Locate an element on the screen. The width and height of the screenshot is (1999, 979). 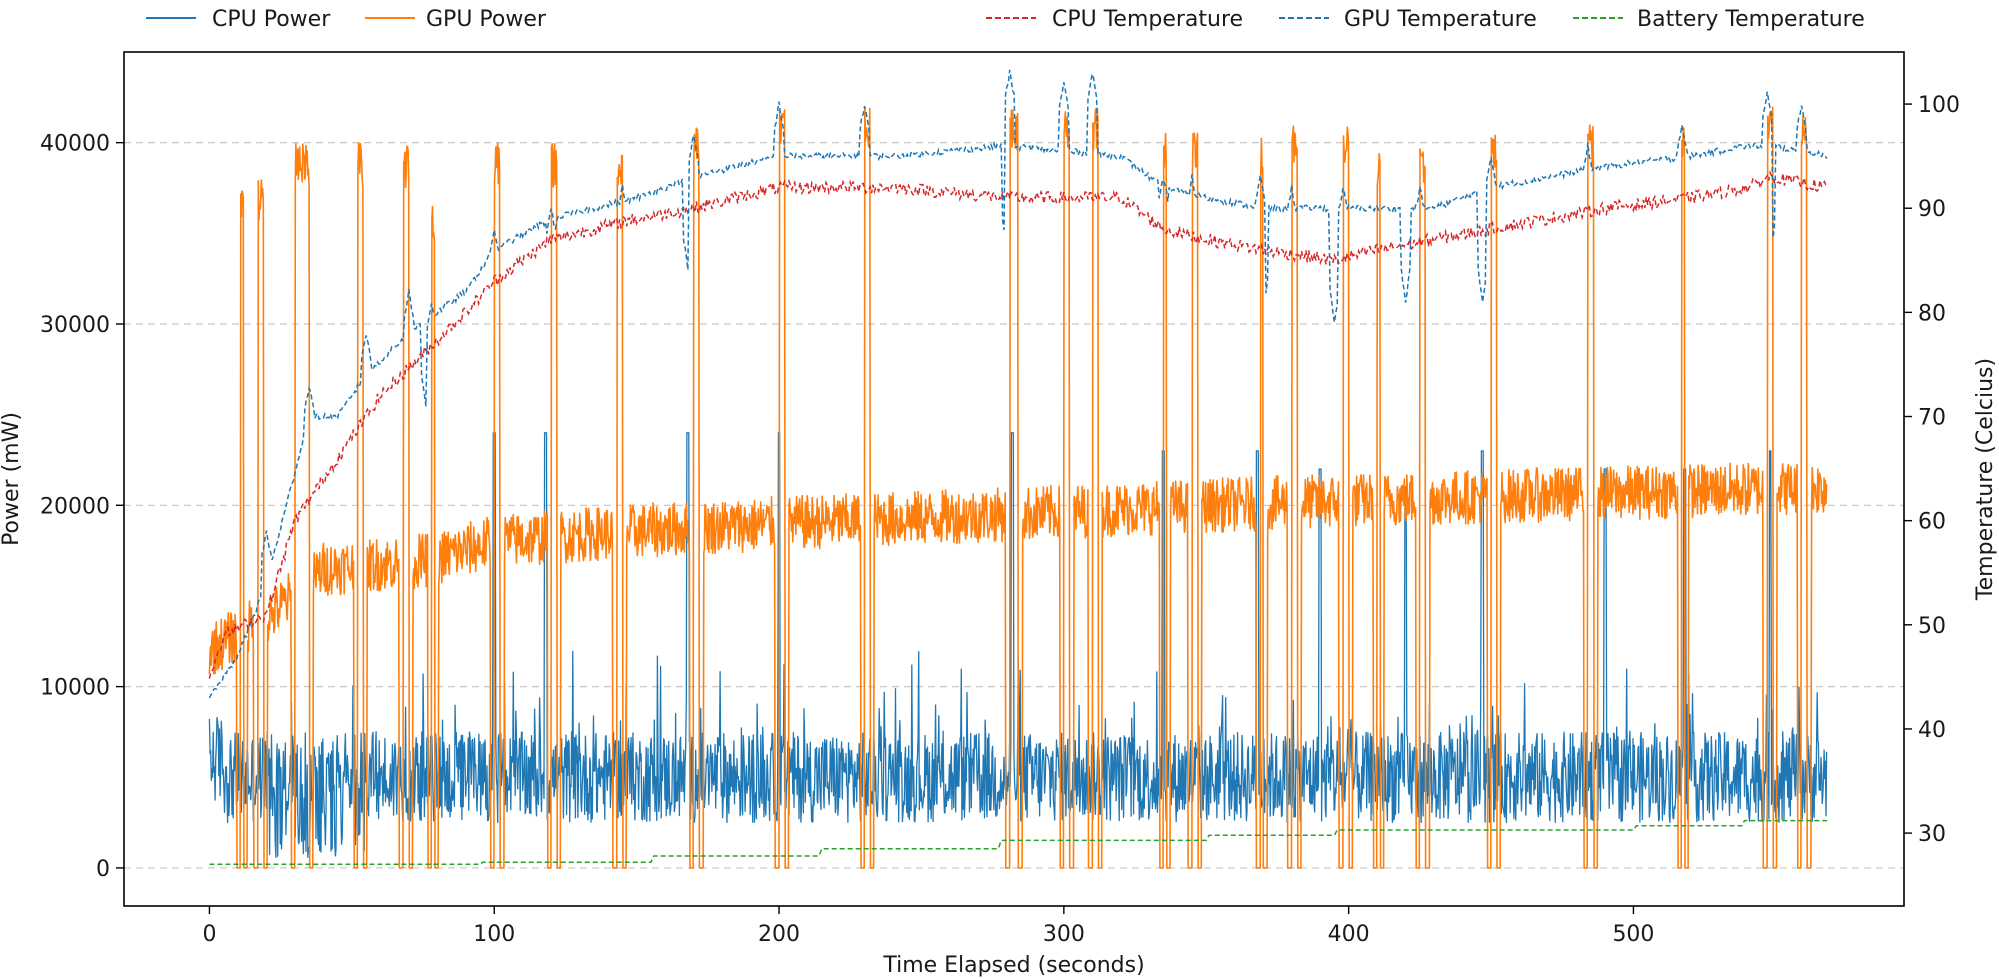
x-tick-label: 0 is located at coordinates (209, 934).